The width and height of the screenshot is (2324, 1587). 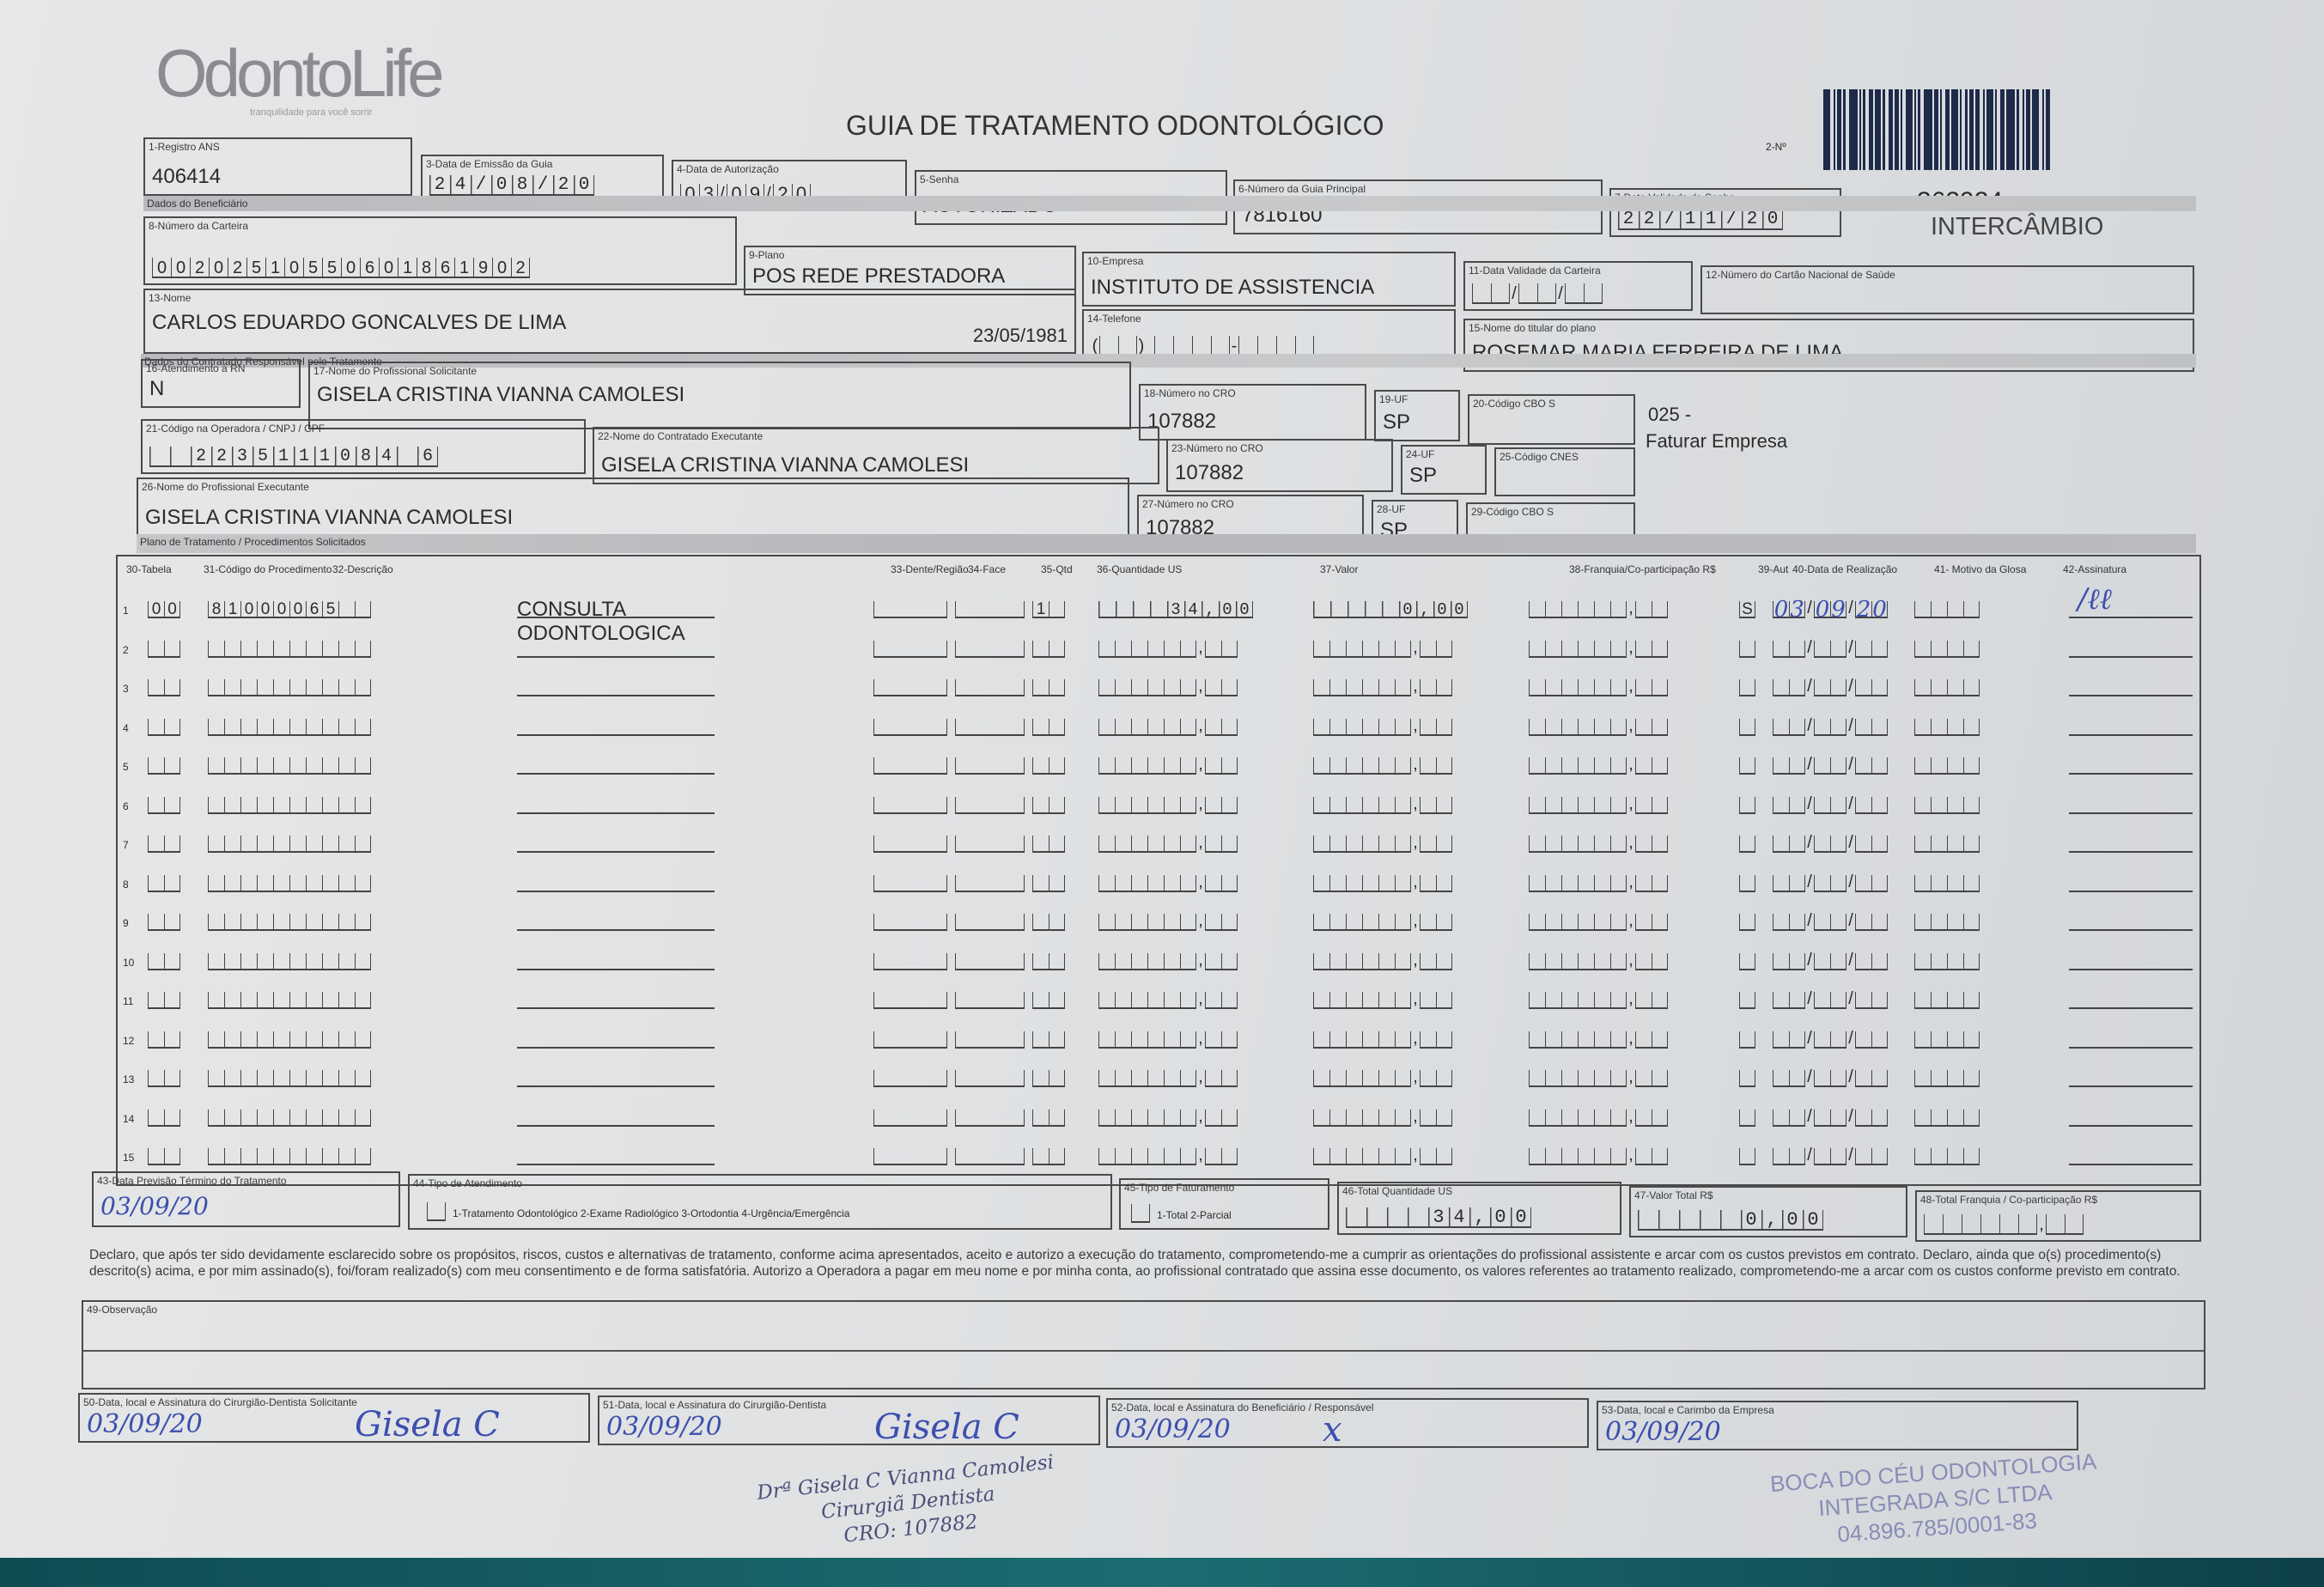 What do you see at coordinates (2131, 600) in the screenshot?
I see `procedure-assinatura-field: /ℓℓ` at bounding box center [2131, 600].